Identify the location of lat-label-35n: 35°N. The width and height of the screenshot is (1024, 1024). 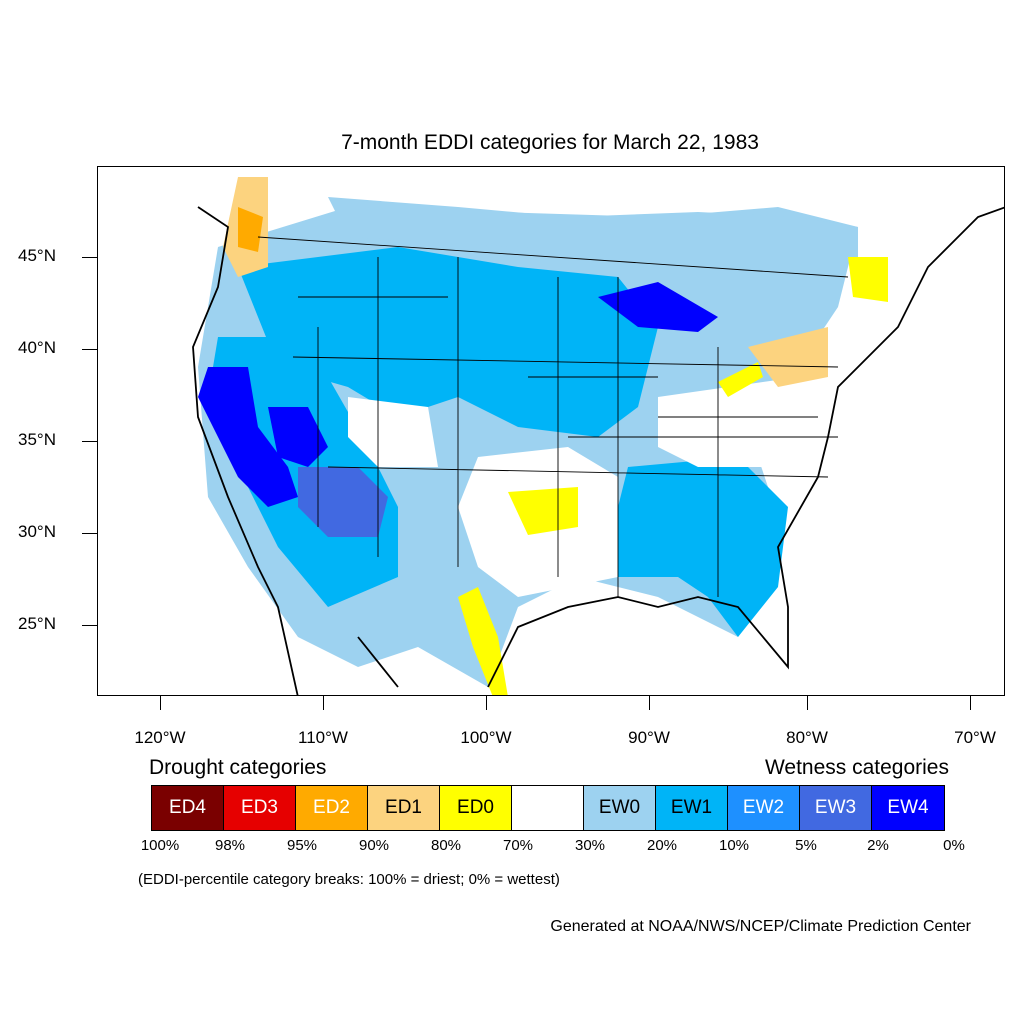
(37, 439).